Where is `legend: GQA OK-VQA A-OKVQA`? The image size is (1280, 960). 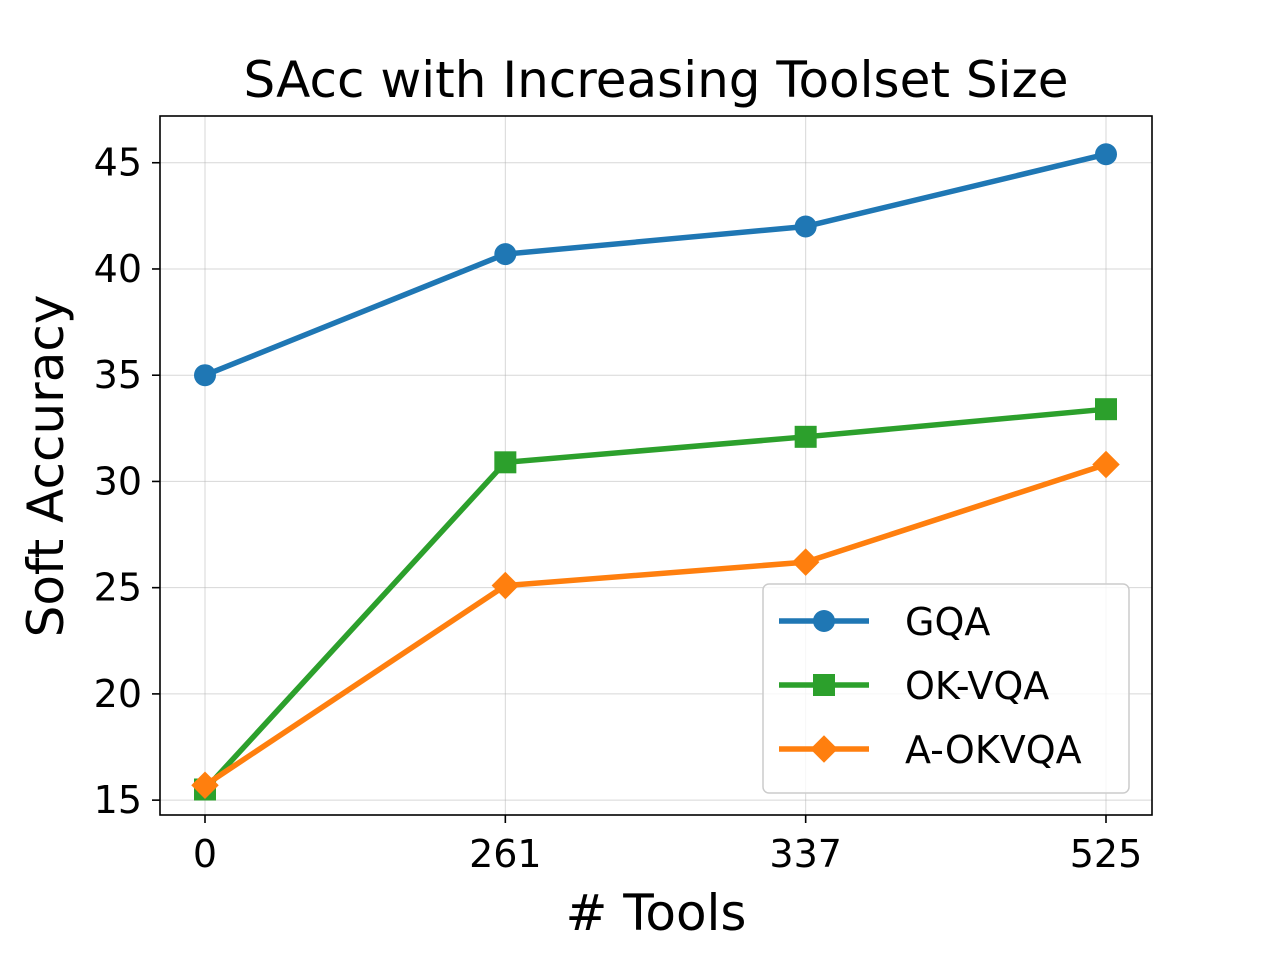 legend: GQA OK-VQA A-OKVQA is located at coordinates (946, 688).